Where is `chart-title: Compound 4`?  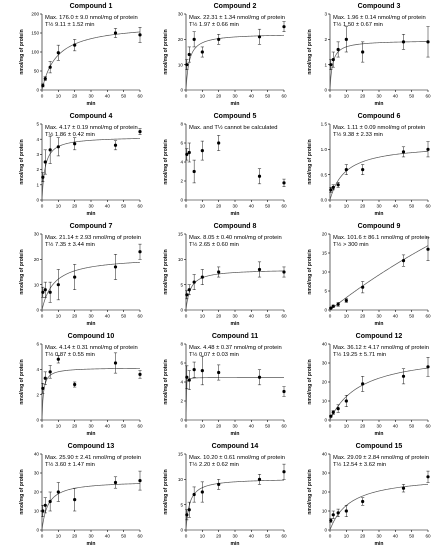 chart-title: Compound 4 is located at coordinates (91, 116).